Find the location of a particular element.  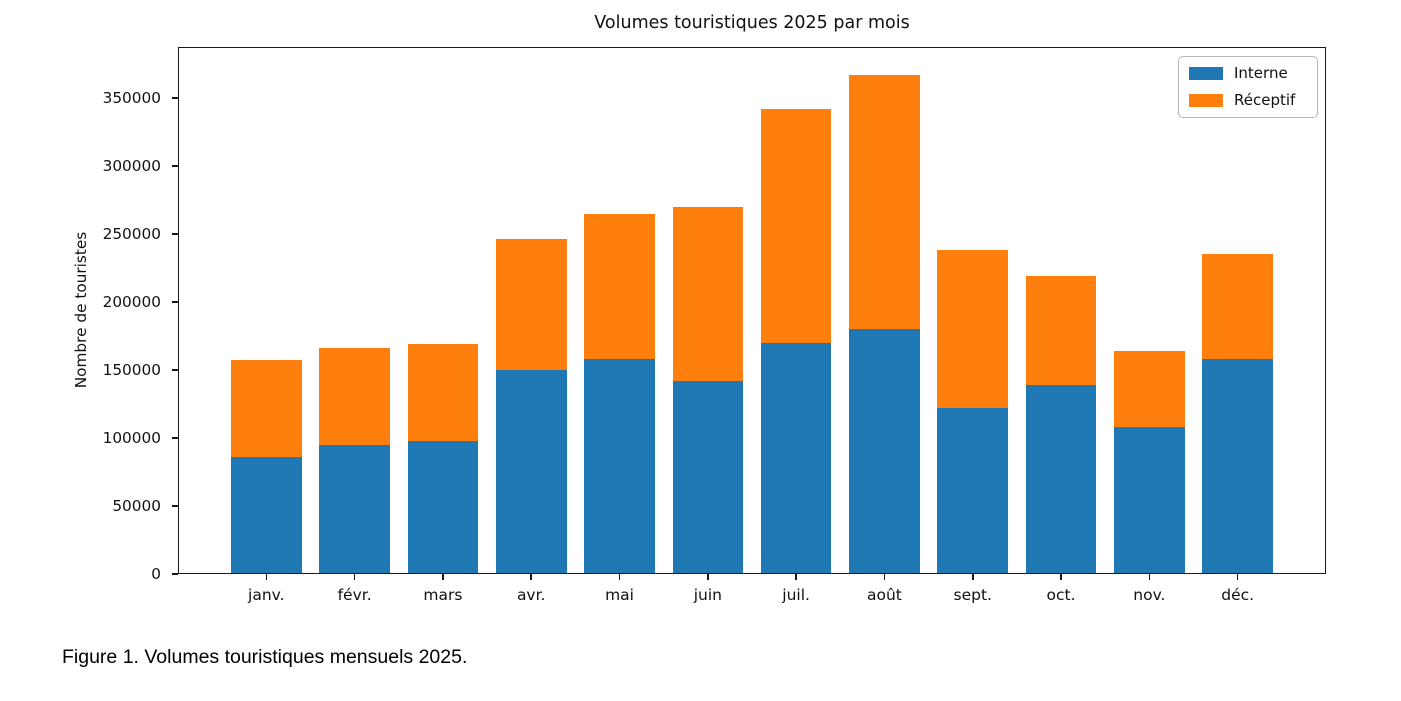

x-tick-label: sept. is located at coordinates (972, 595).